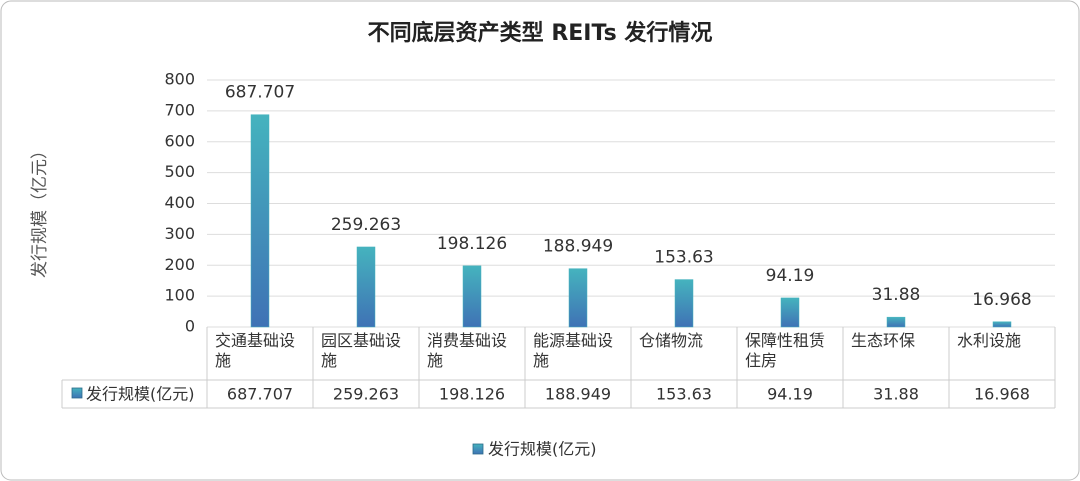  I want to click on legend-key, so click(478, 449).